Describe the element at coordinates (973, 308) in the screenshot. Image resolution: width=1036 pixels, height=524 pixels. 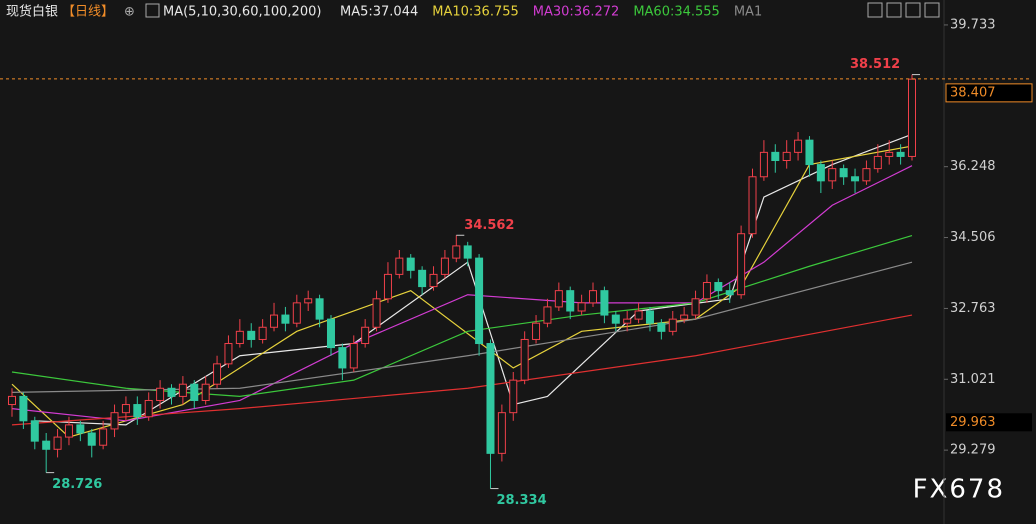
I see `y-tick-label: 32.763` at that location.